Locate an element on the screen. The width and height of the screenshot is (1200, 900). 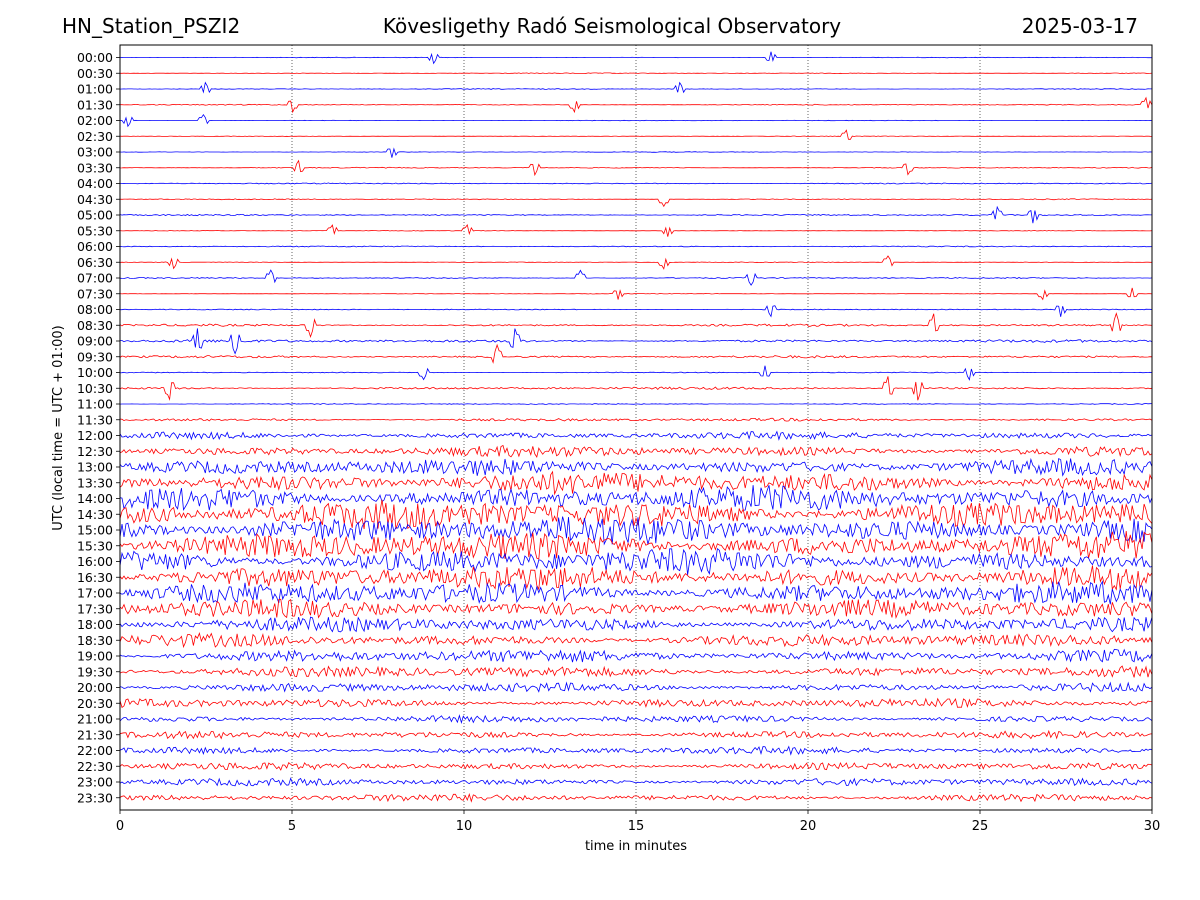
y-tick-label-12: 06:00 is located at coordinates (95, 246).